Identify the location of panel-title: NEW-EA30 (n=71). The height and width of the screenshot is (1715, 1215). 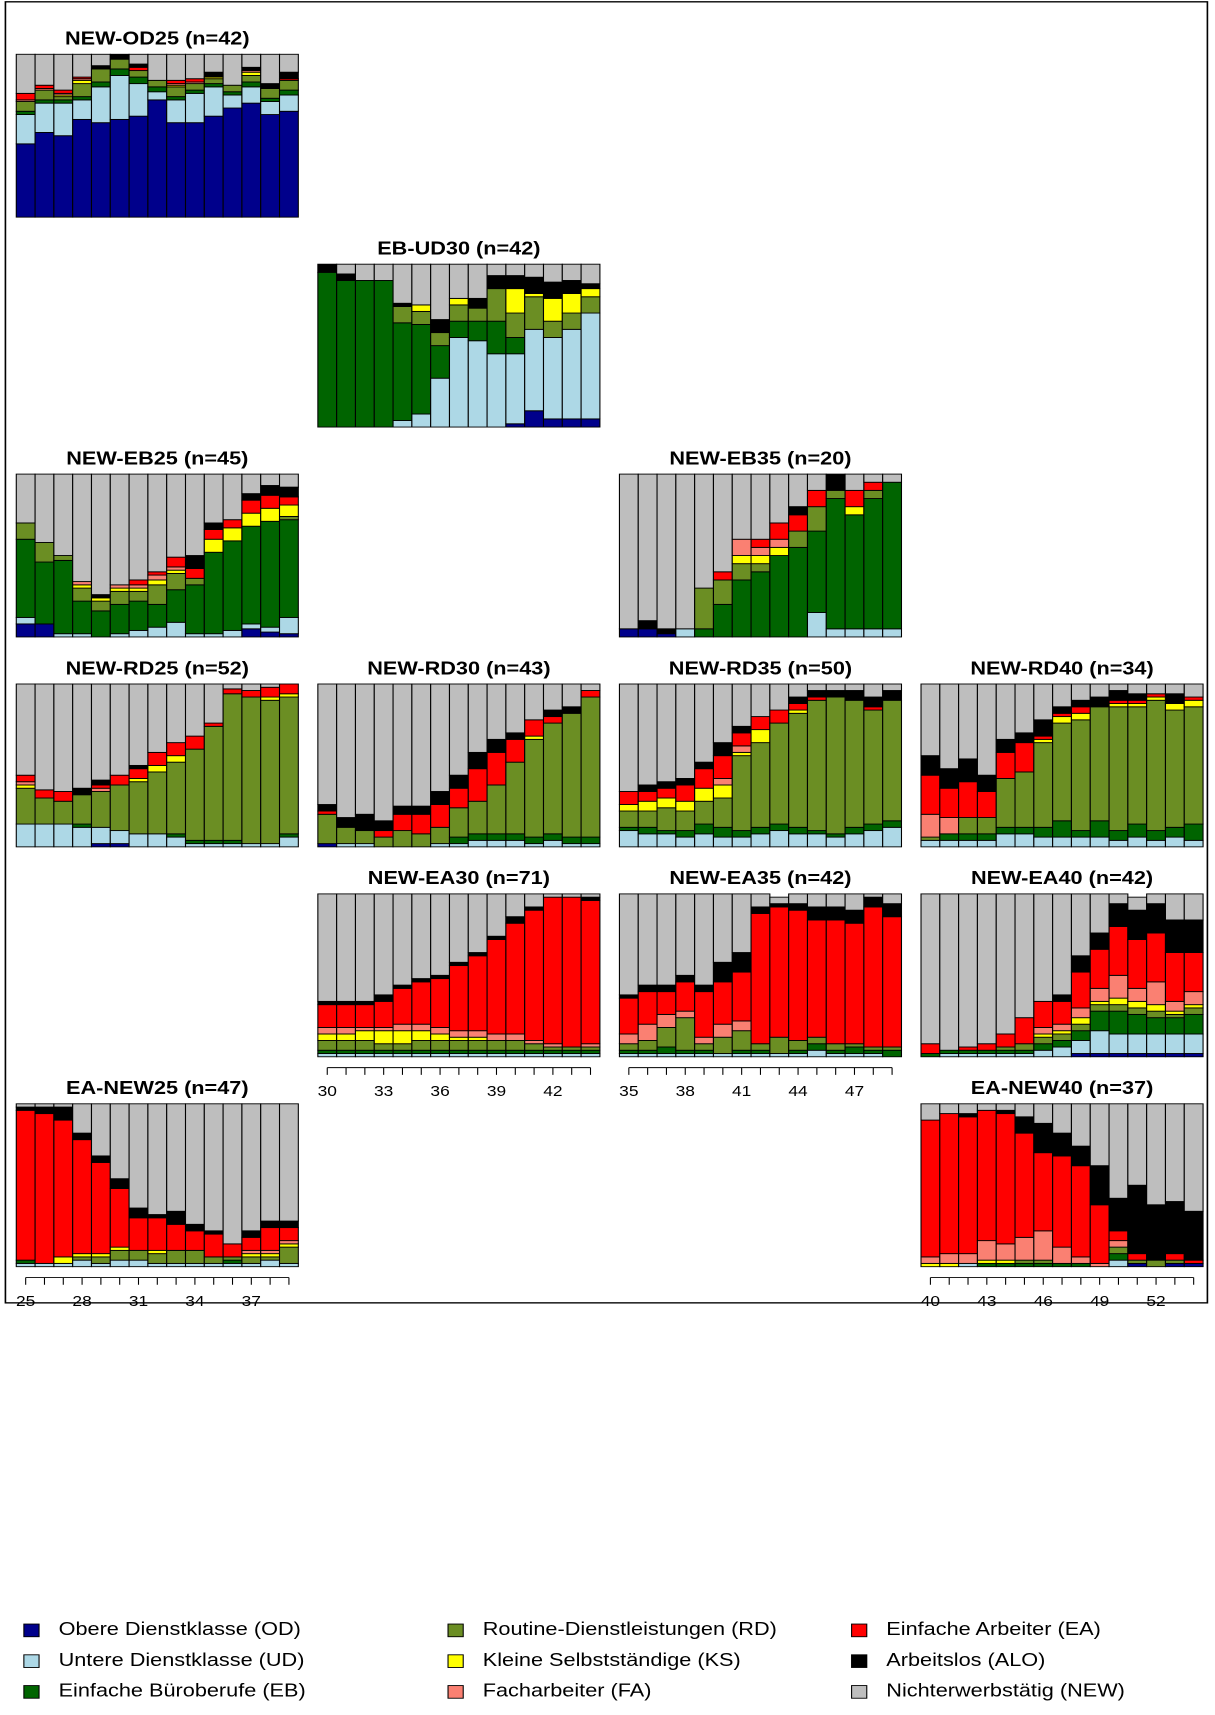
(459, 879).